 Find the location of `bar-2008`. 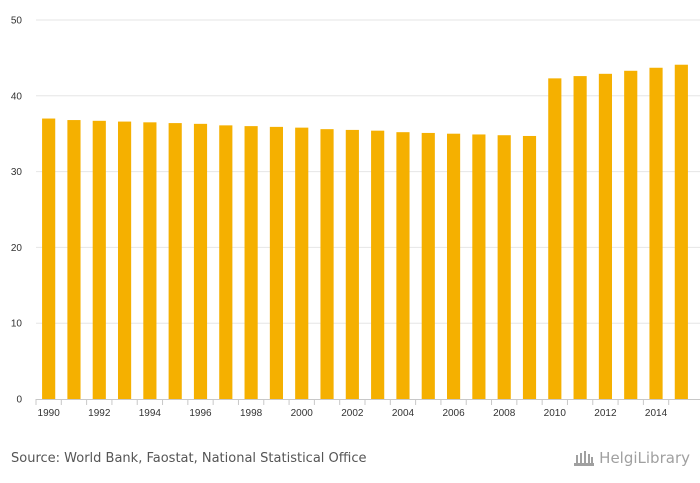

bar-2008 is located at coordinates (504, 267).